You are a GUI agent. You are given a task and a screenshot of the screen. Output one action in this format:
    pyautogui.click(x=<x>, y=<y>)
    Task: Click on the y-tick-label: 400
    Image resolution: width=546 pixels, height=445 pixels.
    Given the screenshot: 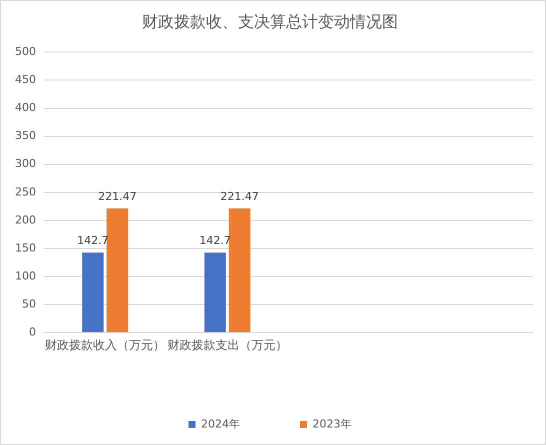 What is the action you would take?
    pyautogui.click(x=25, y=107)
    